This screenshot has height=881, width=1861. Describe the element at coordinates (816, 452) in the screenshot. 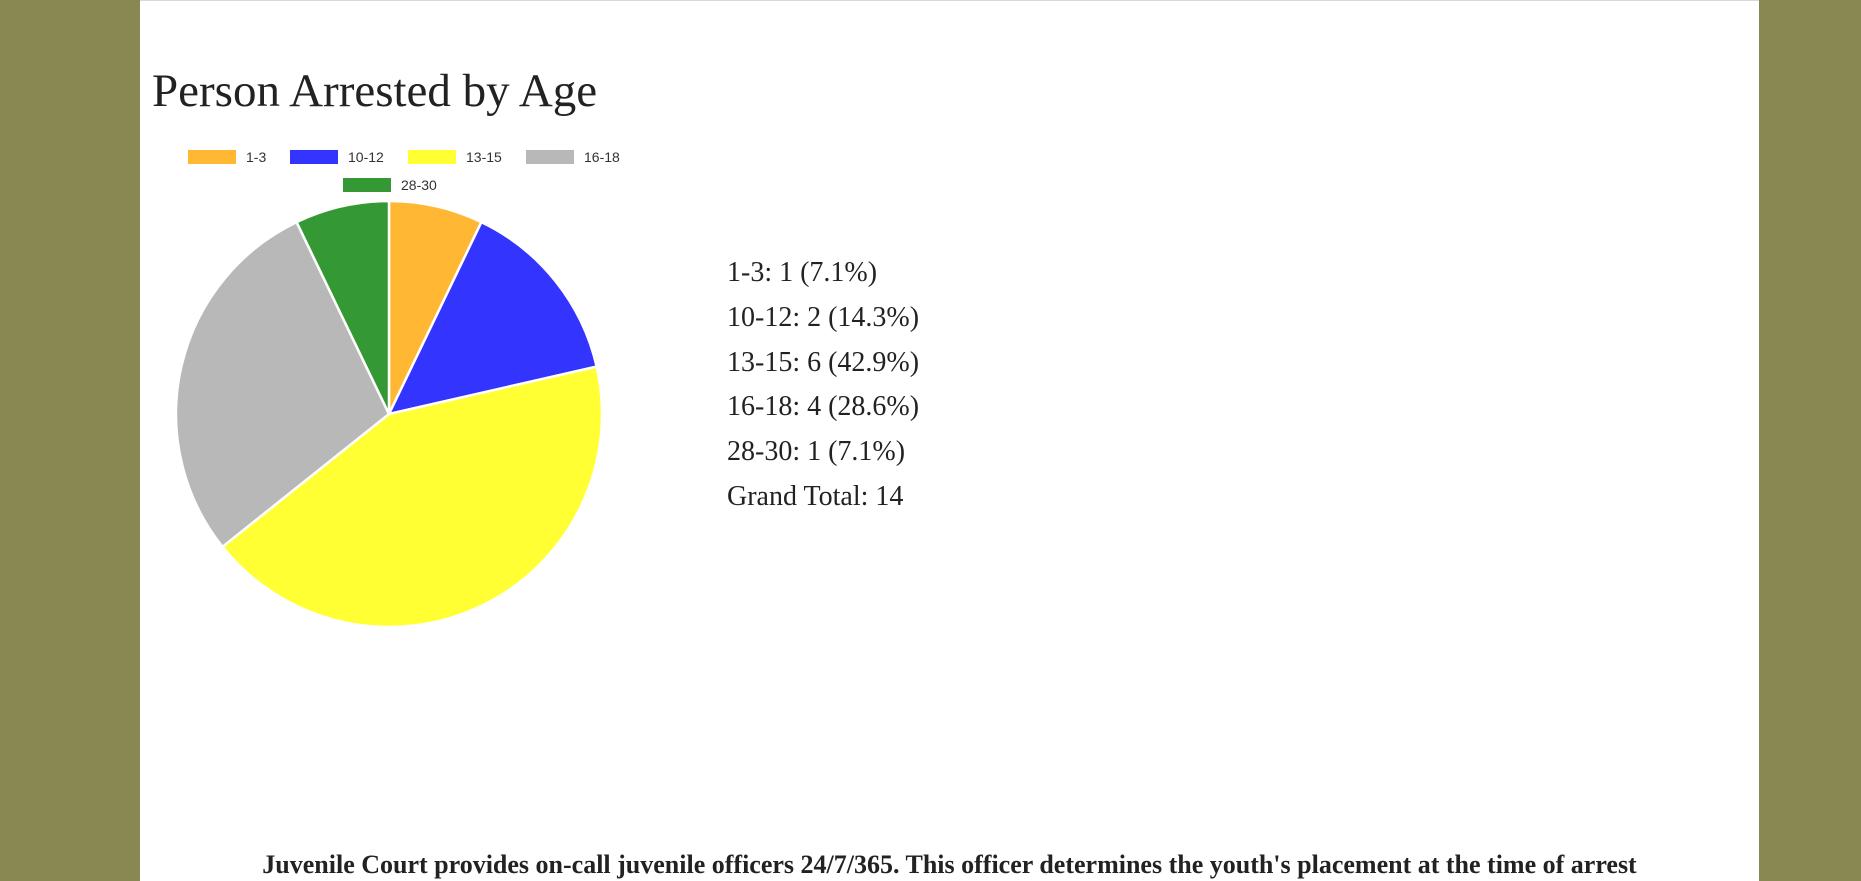

I see `summary-line-28-30: 28-30: 1 (7.1%)` at that location.